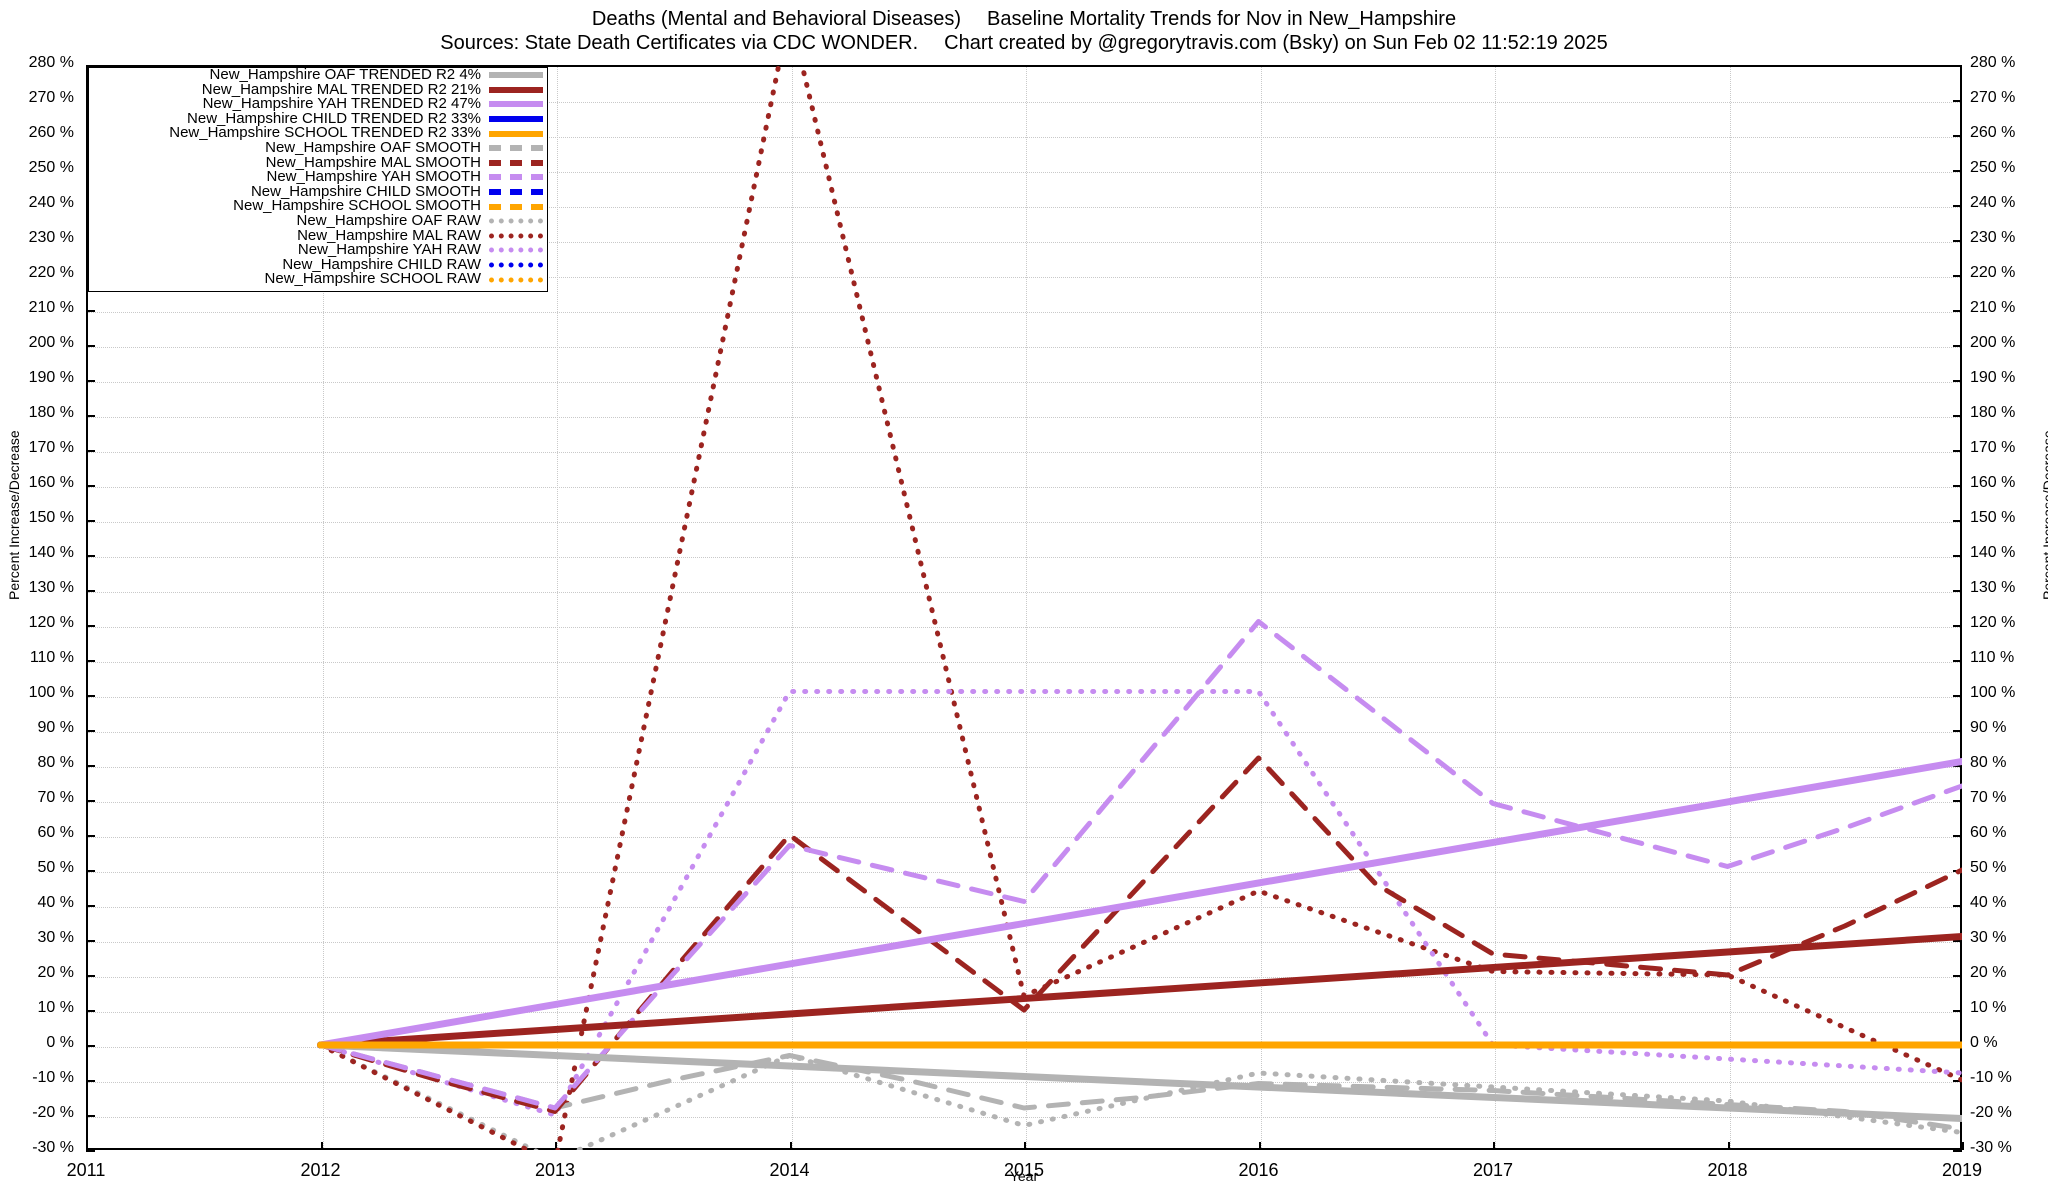 This screenshot has width=2048, height=1200. I want to click on y-axis-tick-label: -20 %, so click(53, 1112).